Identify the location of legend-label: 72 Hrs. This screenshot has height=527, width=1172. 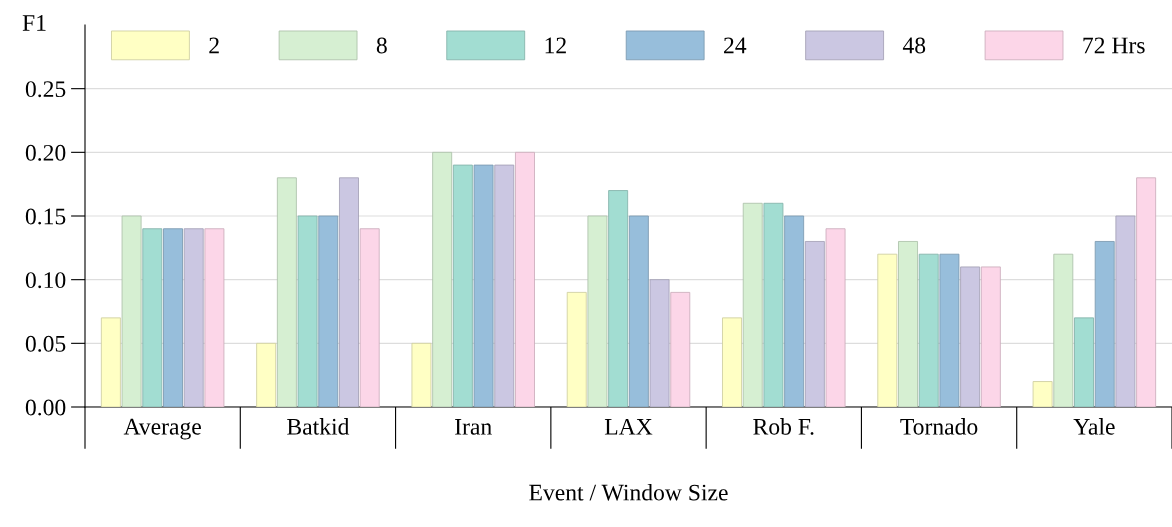
(1114, 45).